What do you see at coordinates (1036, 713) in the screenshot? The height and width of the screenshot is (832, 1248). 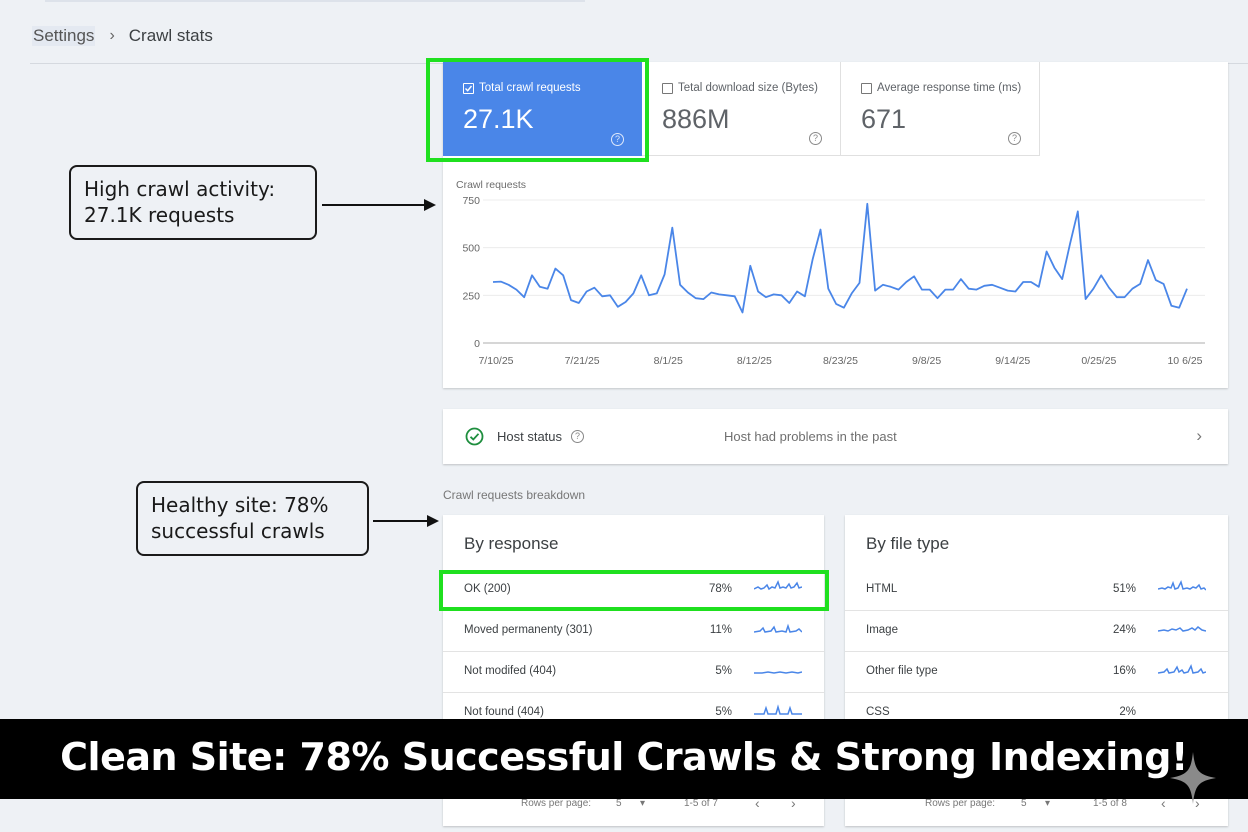 I see `table-row: CSS 2%` at bounding box center [1036, 713].